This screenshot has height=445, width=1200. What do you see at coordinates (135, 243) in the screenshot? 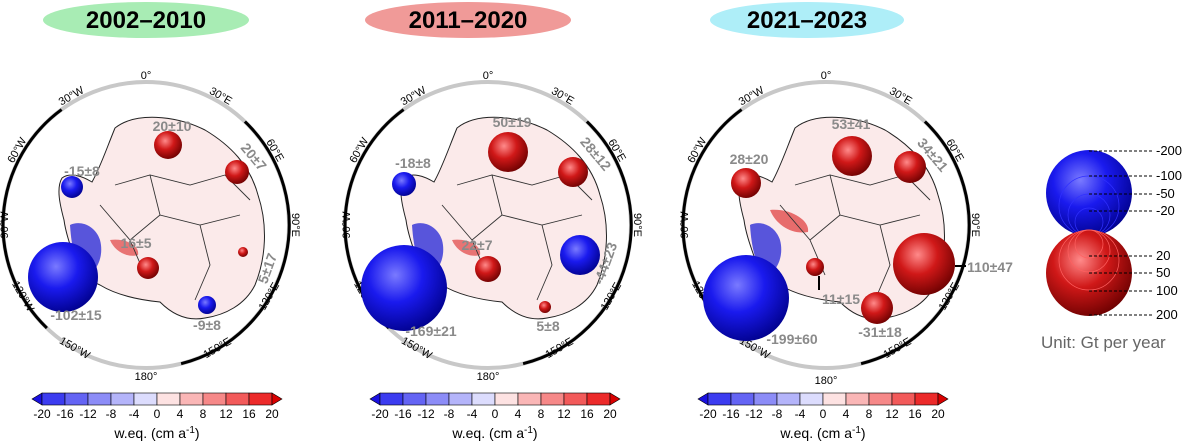
I see `basin-label: 16±5` at bounding box center [135, 243].